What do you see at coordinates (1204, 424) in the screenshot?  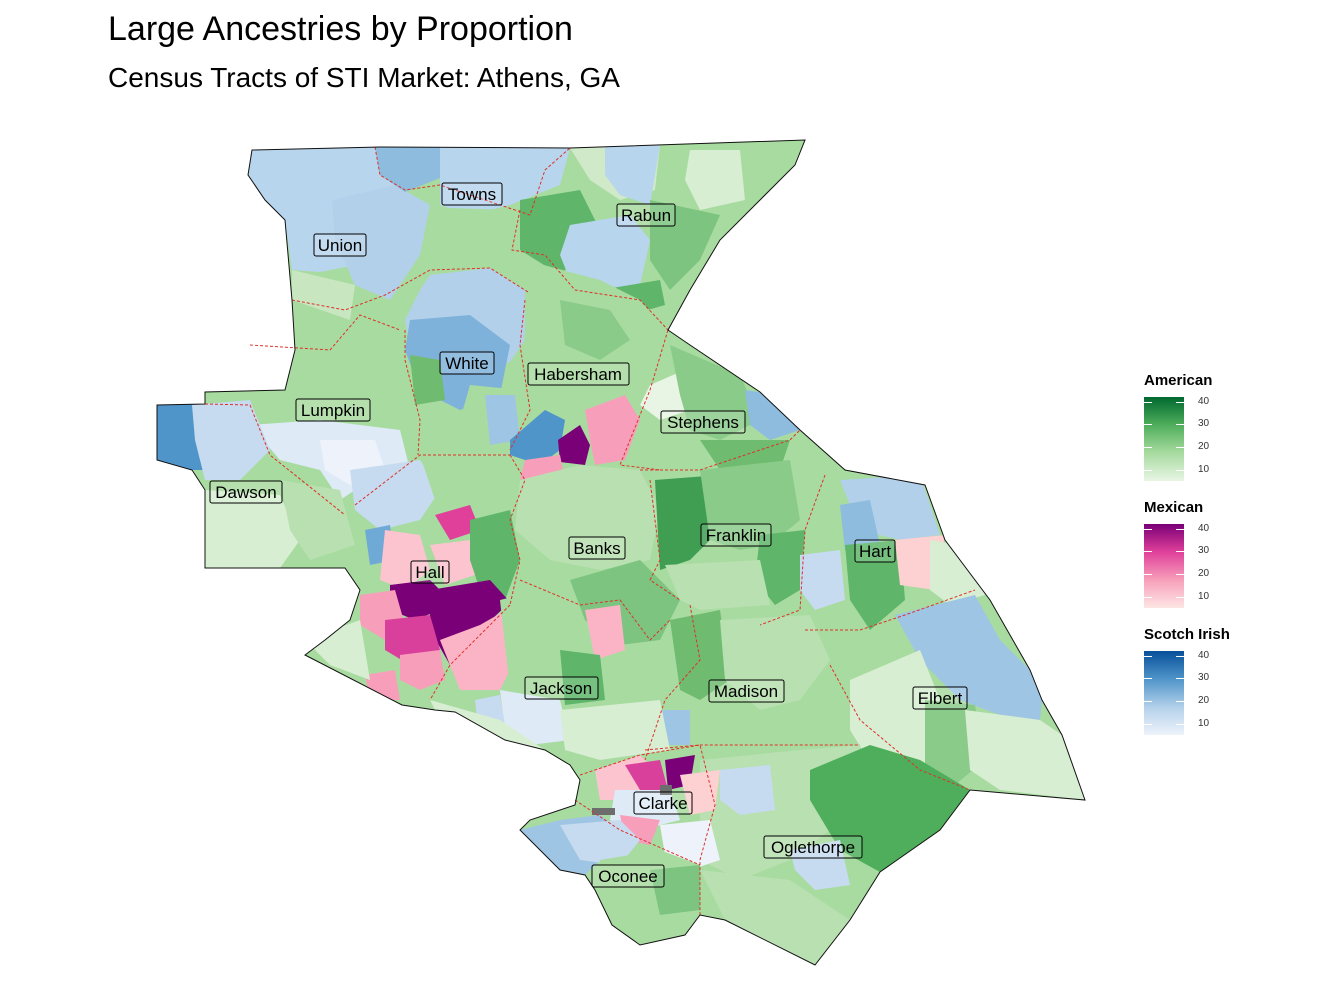 I see `legend-american-tick-30: 30` at bounding box center [1204, 424].